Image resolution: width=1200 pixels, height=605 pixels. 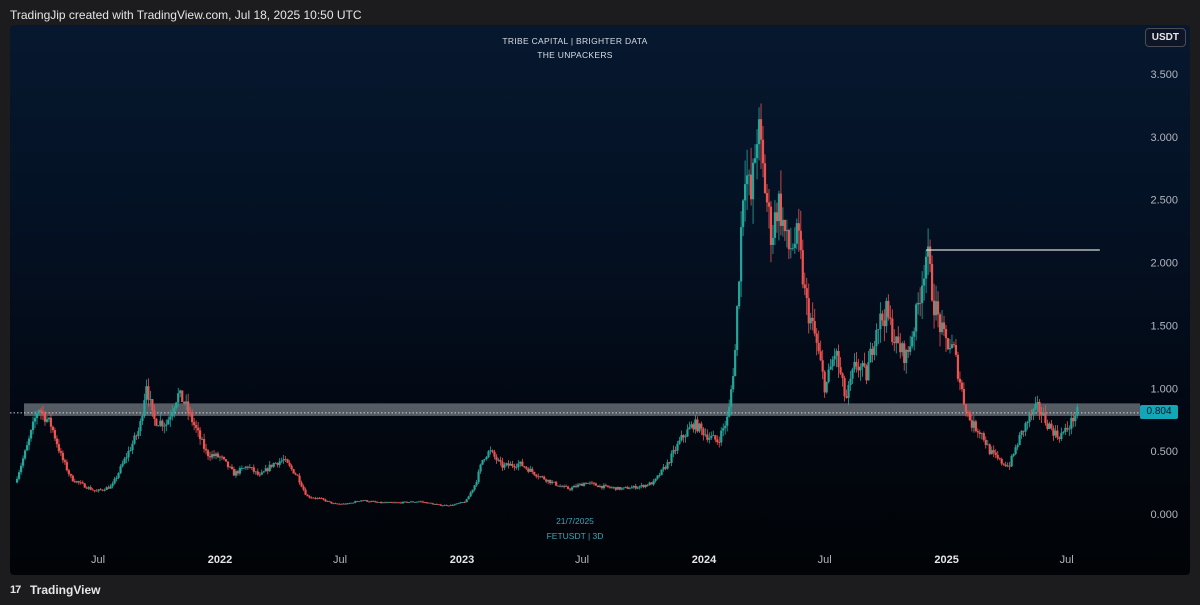 I want to click on y-axis-tick-label: 2.500, so click(x=1164, y=201).